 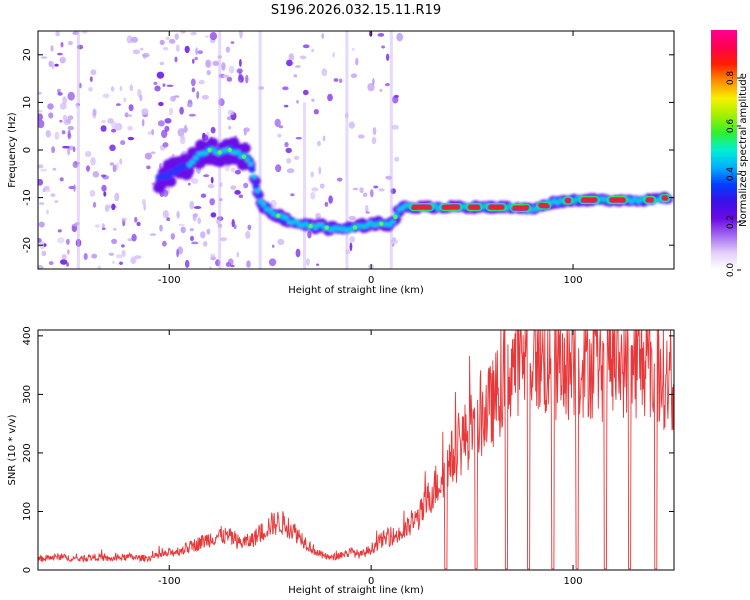 I want to click on y-tick-label: 100, so click(x=27, y=511).